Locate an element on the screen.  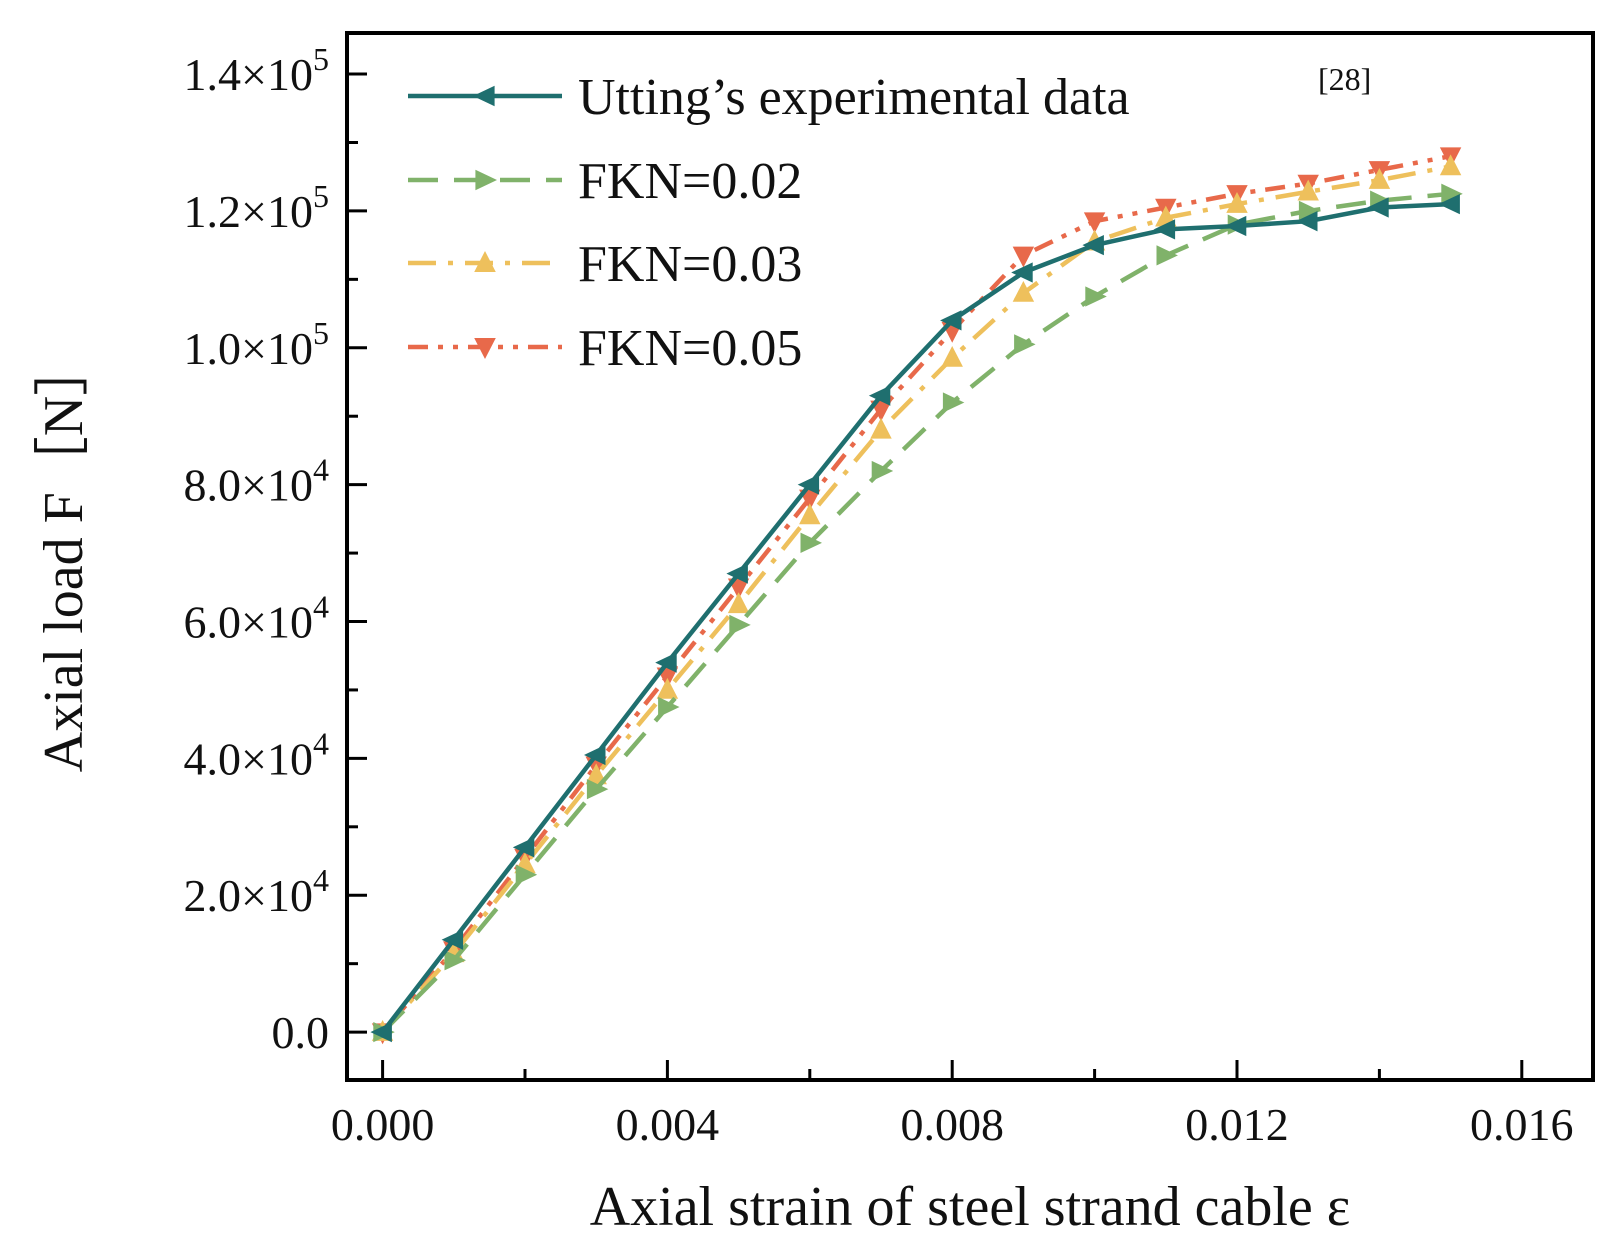
legend-label: FKN=0.02 is located at coordinates (690, 181).